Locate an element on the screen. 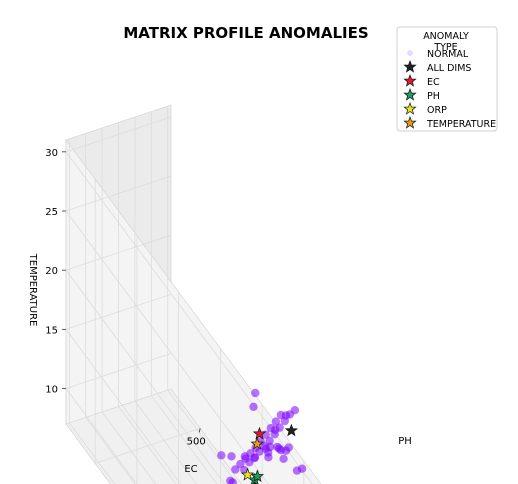 The image size is (518, 484). legend-entry-ph: PH is located at coordinates (421, 95).